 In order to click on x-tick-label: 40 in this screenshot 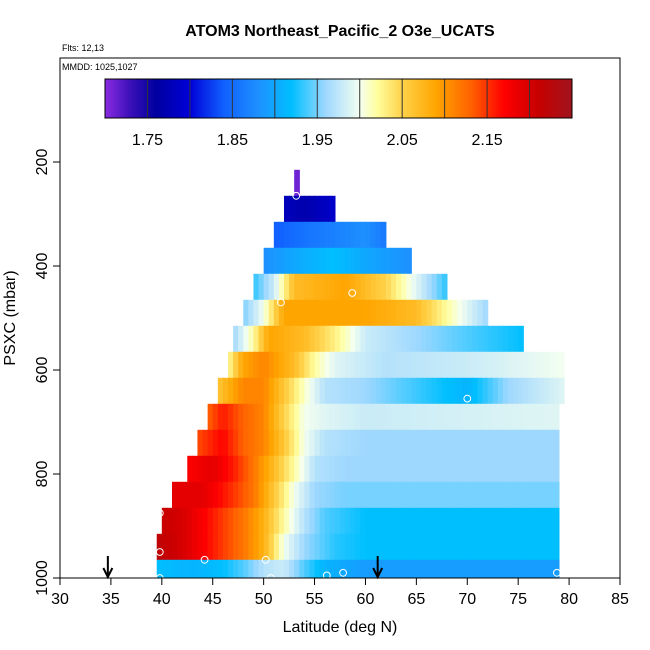, I will do `click(162, 599)`.